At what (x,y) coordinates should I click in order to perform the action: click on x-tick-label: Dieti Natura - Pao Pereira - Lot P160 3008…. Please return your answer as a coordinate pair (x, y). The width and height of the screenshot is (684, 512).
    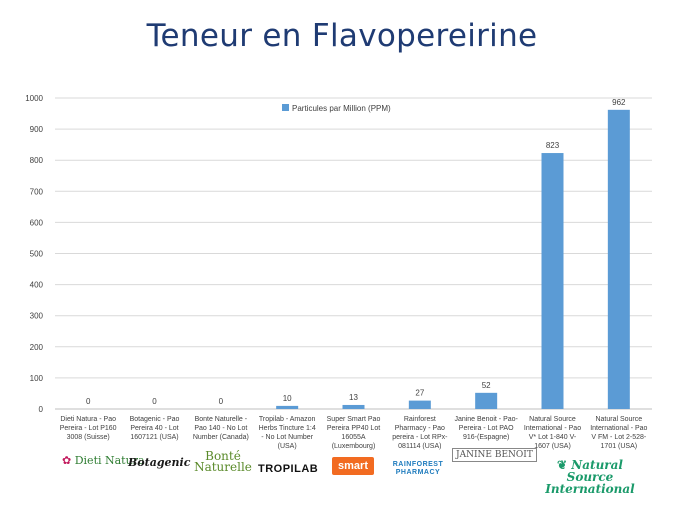
    Looking at the image, I should click on (88, 428).